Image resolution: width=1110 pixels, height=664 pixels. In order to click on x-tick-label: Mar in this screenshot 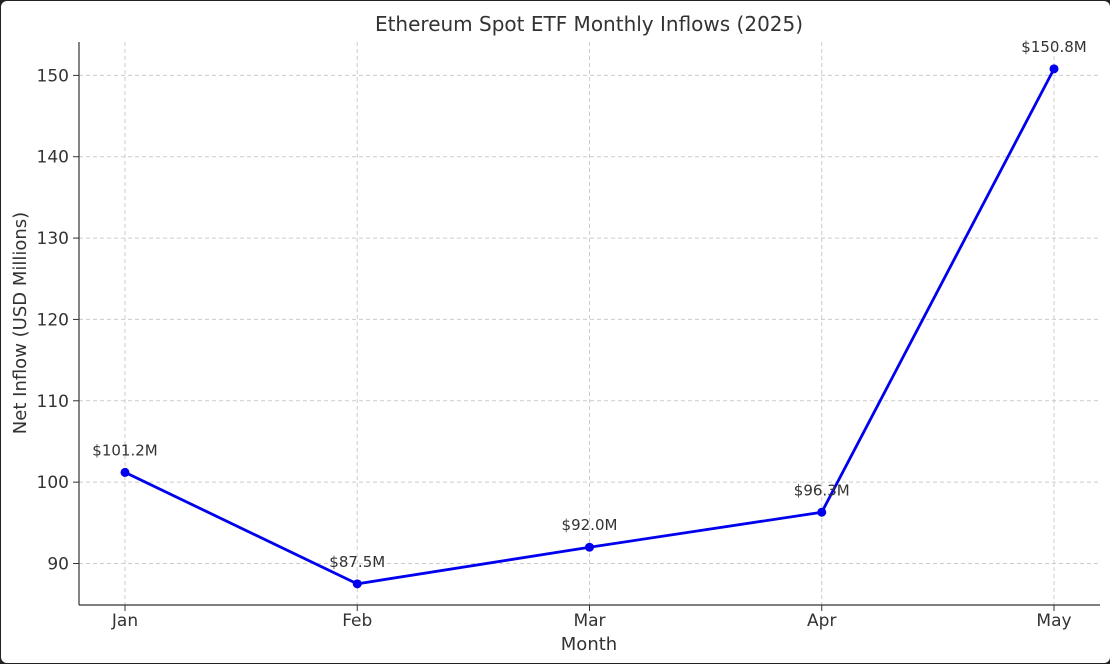, I will do `click(589, 621)`.